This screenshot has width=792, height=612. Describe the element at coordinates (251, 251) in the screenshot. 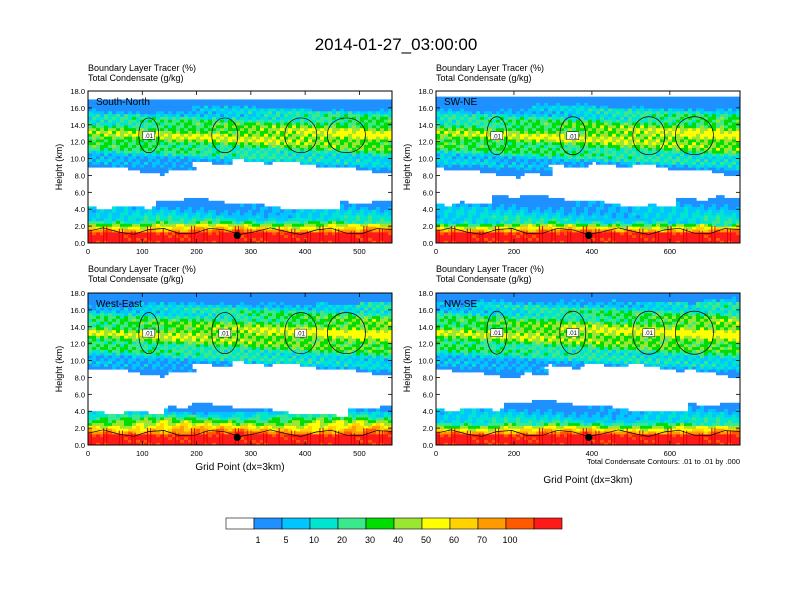

I see `x-tick-label: 300` at that location.